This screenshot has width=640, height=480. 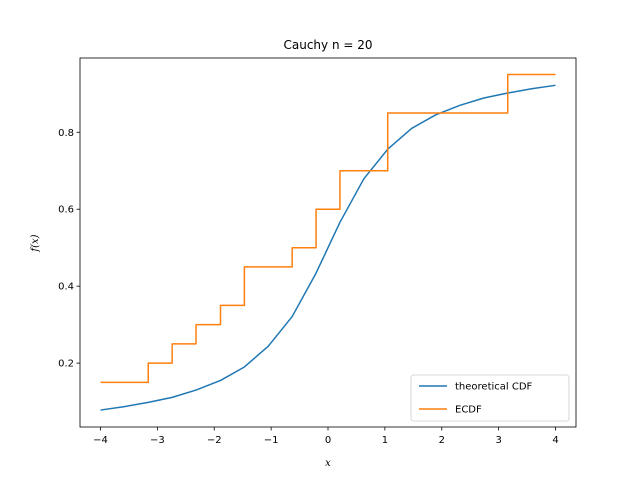 What do you see at coordinates (66, 210) in the screenshot?
I see `y-tick-label: 0.6` at bounding box center [66, 210].